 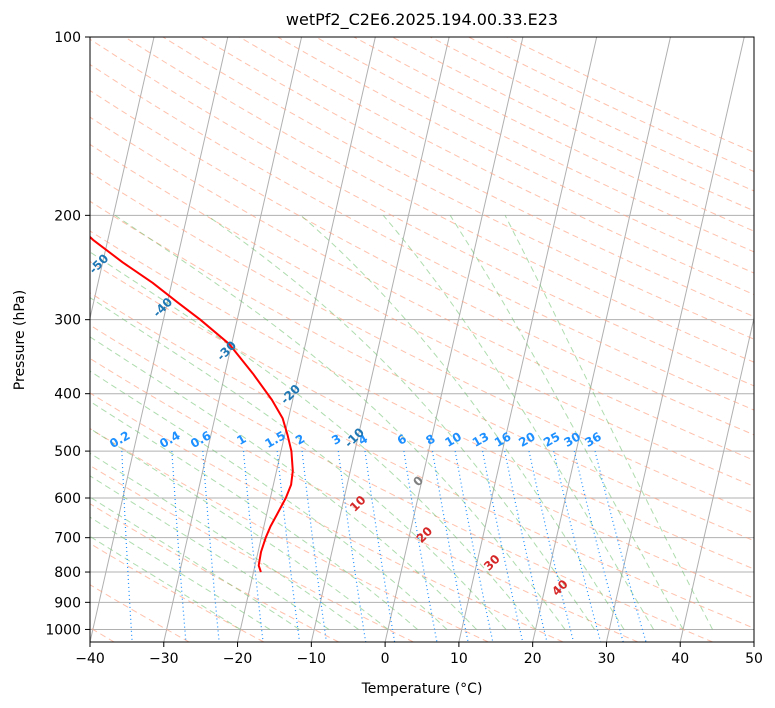 I want to click on isotherm-label: -20, so click(x=290, y=394).